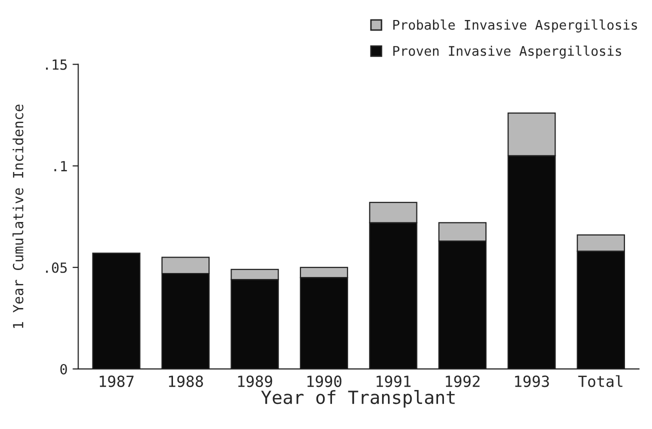  Describe the element at coordinates (56, 65) in the screenshot. I see `y-tick-label: .15` at that location.